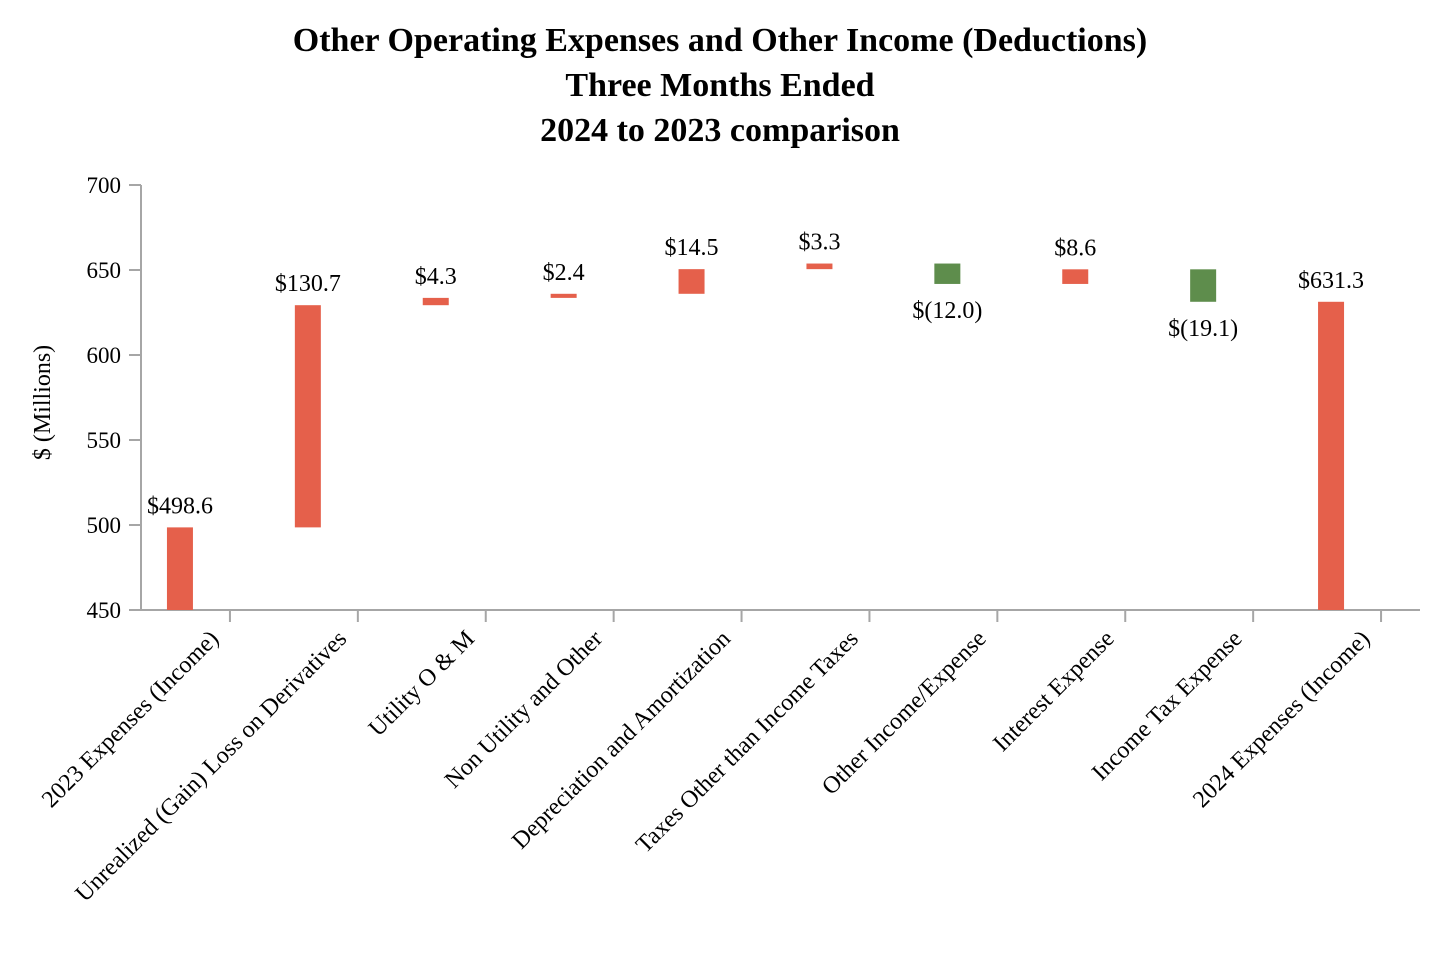 This screenshot has height=960, width=1440. What do you see at coordinates (1075, 248) in the screenshot?
I see `data-label: $8.6` at bounding box center [1075, 248].